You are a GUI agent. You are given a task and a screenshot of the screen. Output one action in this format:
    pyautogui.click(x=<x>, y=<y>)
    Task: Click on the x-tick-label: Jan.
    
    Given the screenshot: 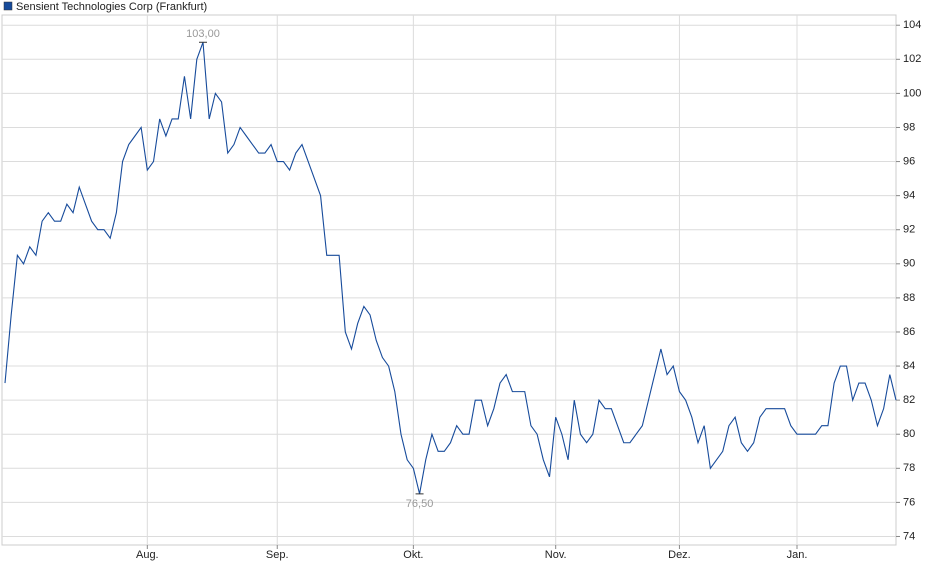 What is the action you would take?
    pyautogui.click(x=797, y=555)
    